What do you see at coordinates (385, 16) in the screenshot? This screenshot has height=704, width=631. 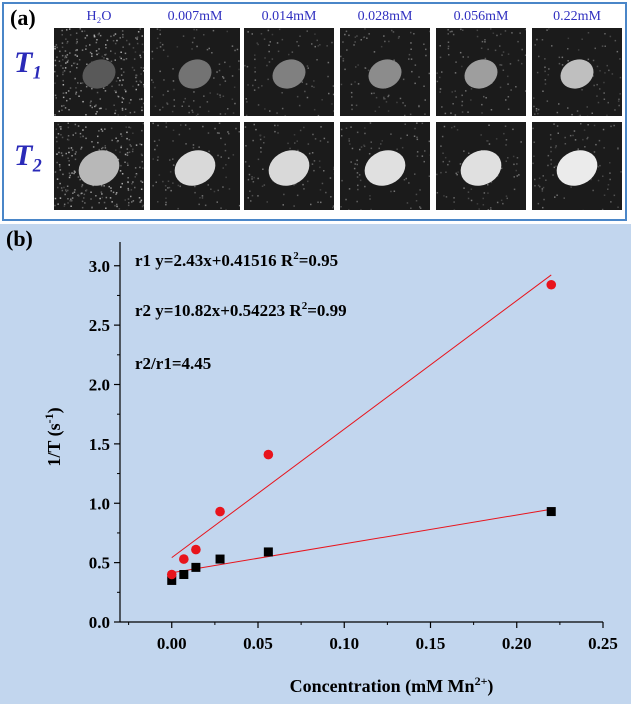 I see `concentration-label: 0.028mM` at bounding box center [385, 16].